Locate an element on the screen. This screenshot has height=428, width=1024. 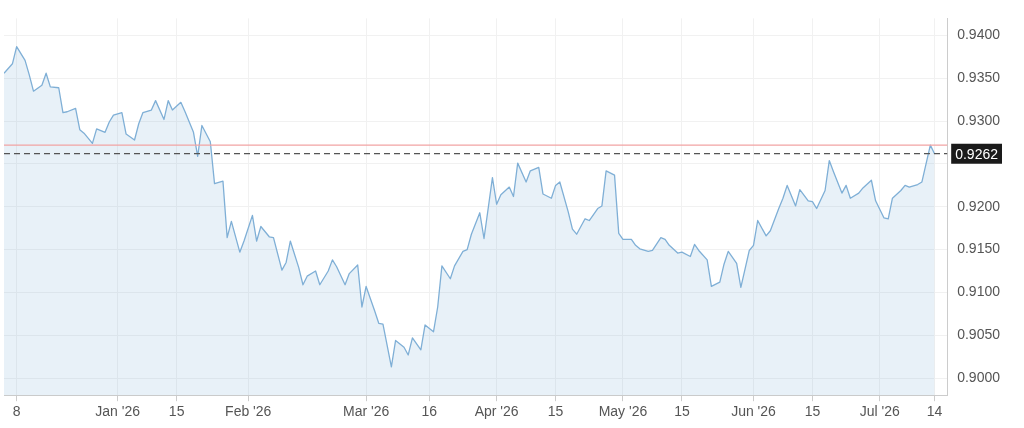
x-tick-label: Feb '26 is located at coordinates (248, 411).